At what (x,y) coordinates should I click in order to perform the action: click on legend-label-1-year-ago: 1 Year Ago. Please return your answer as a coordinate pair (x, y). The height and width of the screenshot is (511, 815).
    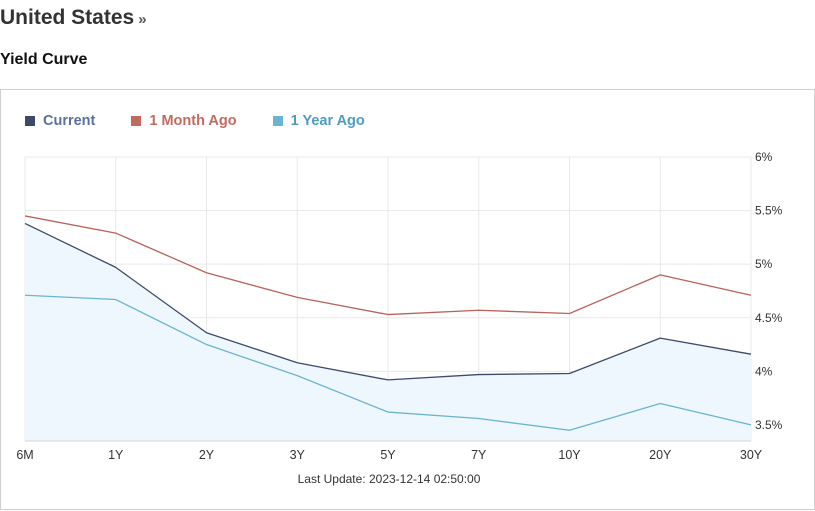
    Looking at the image, I should click on (327, 121).